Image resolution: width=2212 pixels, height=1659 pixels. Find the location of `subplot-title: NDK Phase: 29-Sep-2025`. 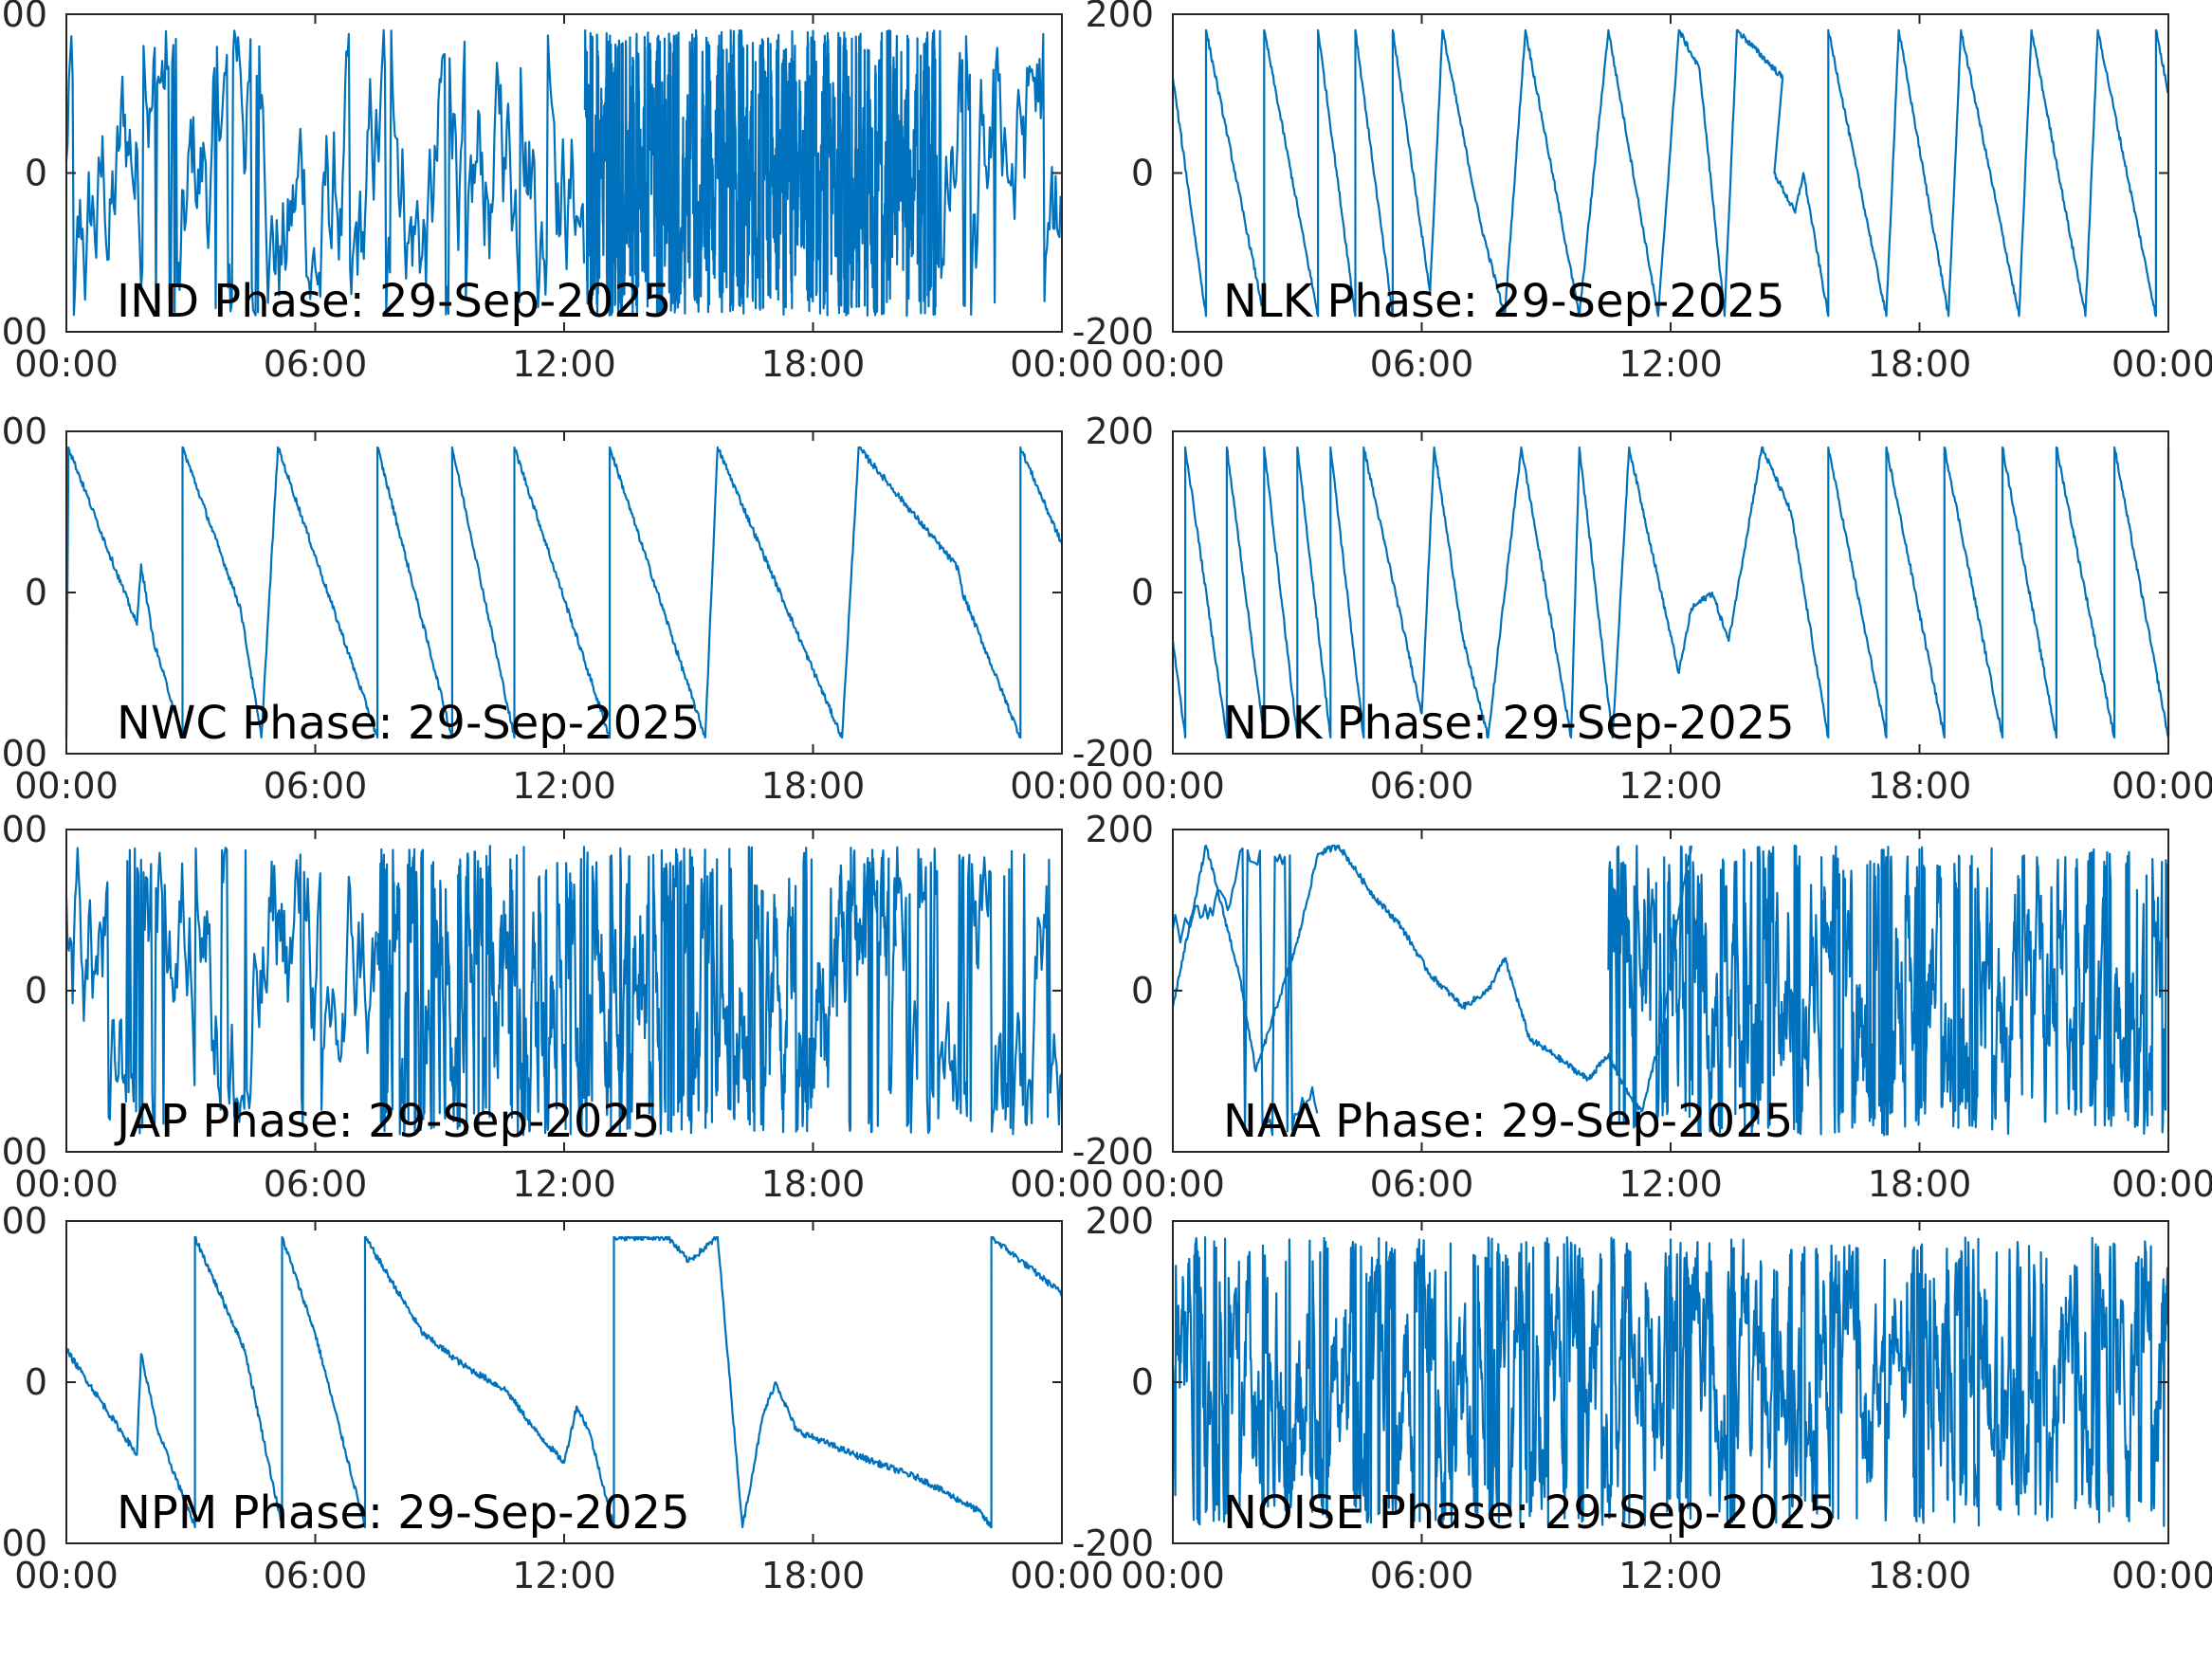

subplot-title: NDK Phase: 29-Sep-2025 is located at coordinates (1509, 723).